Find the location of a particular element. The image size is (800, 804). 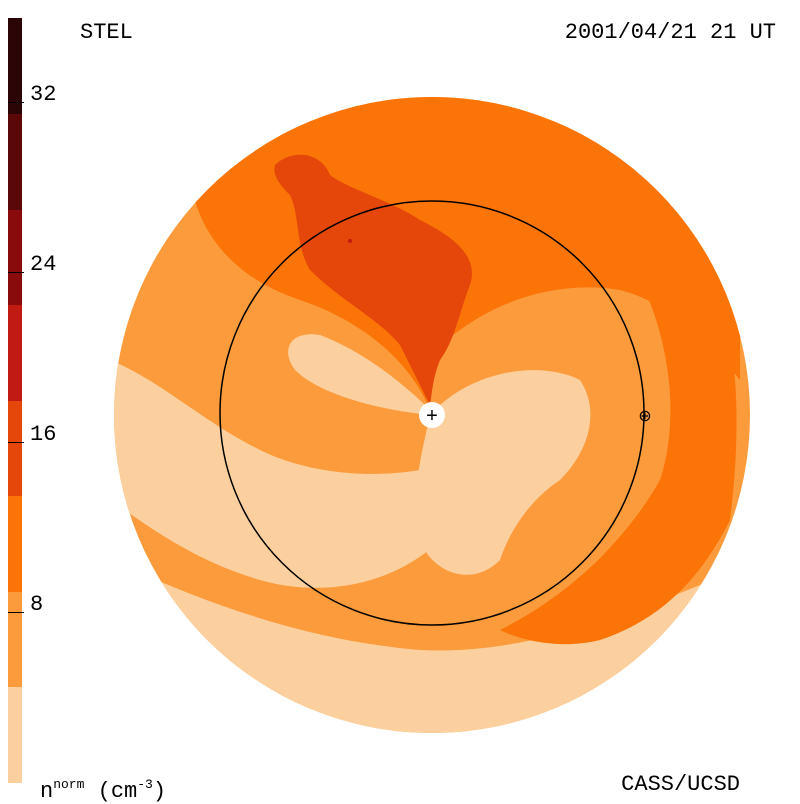

colorbar-tick-label-24: 24 is located at coordinates (43, 264).